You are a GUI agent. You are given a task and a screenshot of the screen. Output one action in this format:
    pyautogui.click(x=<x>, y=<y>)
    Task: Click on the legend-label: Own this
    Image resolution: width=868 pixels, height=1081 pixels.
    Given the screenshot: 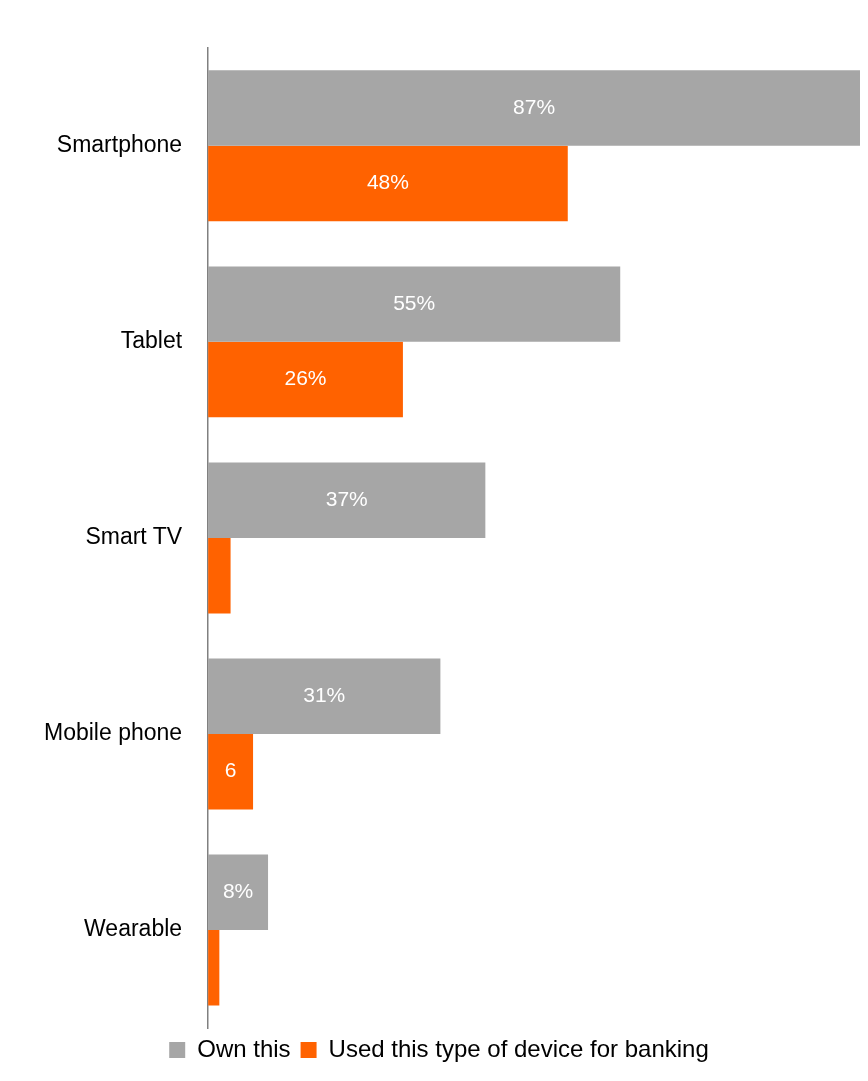 What is the action you would take?
    pyautogui.click(x=244, y=1048)
    